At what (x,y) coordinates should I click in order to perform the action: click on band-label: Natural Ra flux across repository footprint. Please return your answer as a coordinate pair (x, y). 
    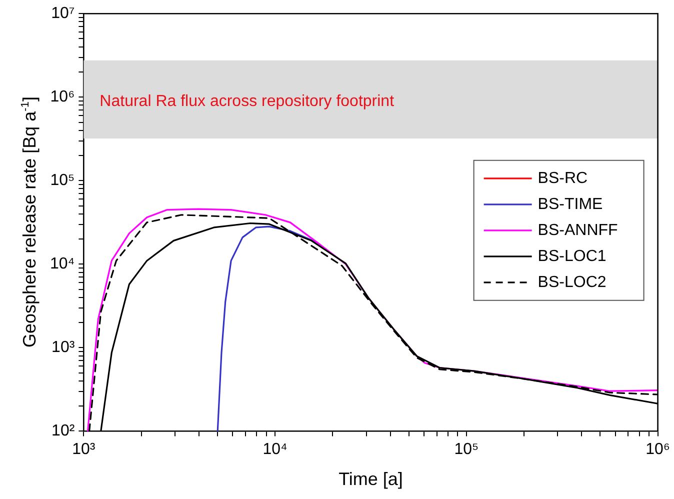
    Looking at the image, I should click on (247, 101).